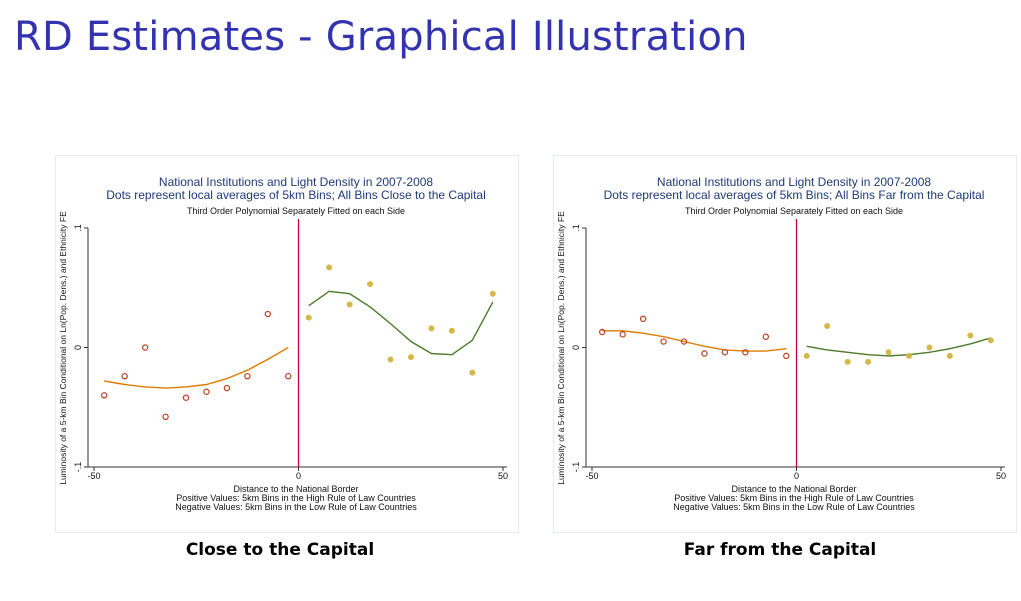 This screenshot has width=1021, height=601. I want to click on caption-close: Close to the Capital, so click(280, 550).